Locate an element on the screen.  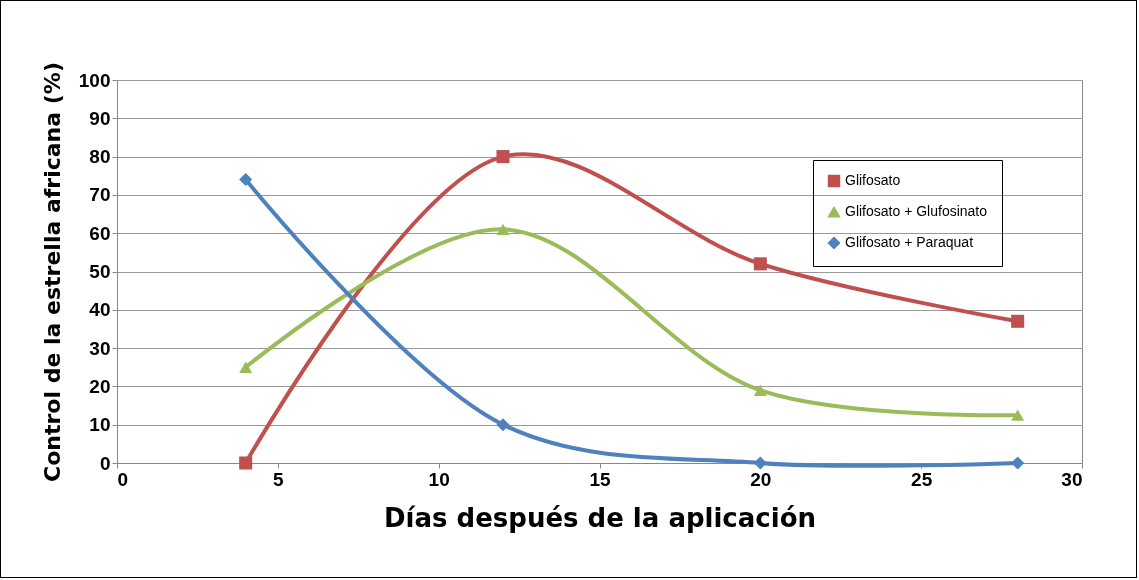
y-tick-label: 20 is located at coordinates (100, 386).